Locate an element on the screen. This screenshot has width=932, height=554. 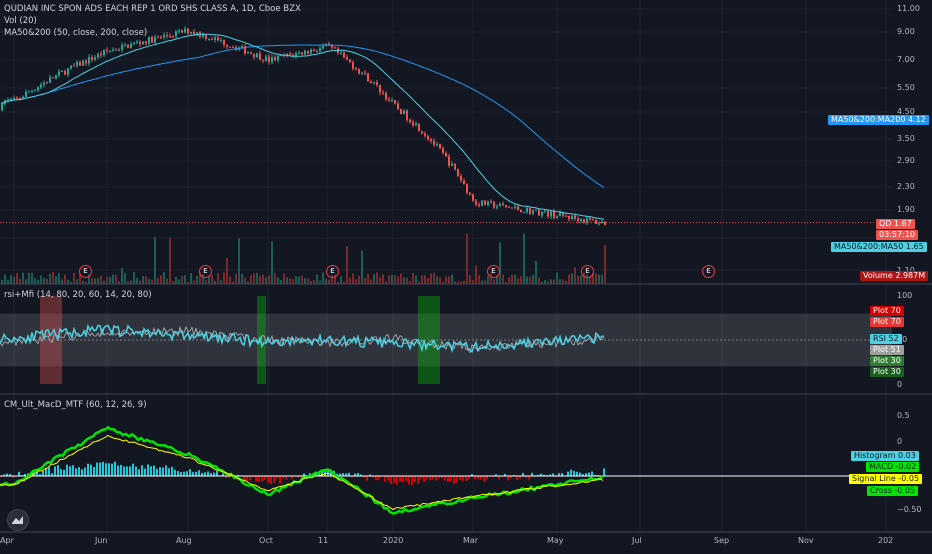
logo-icon is located at coordinates (18, 520).